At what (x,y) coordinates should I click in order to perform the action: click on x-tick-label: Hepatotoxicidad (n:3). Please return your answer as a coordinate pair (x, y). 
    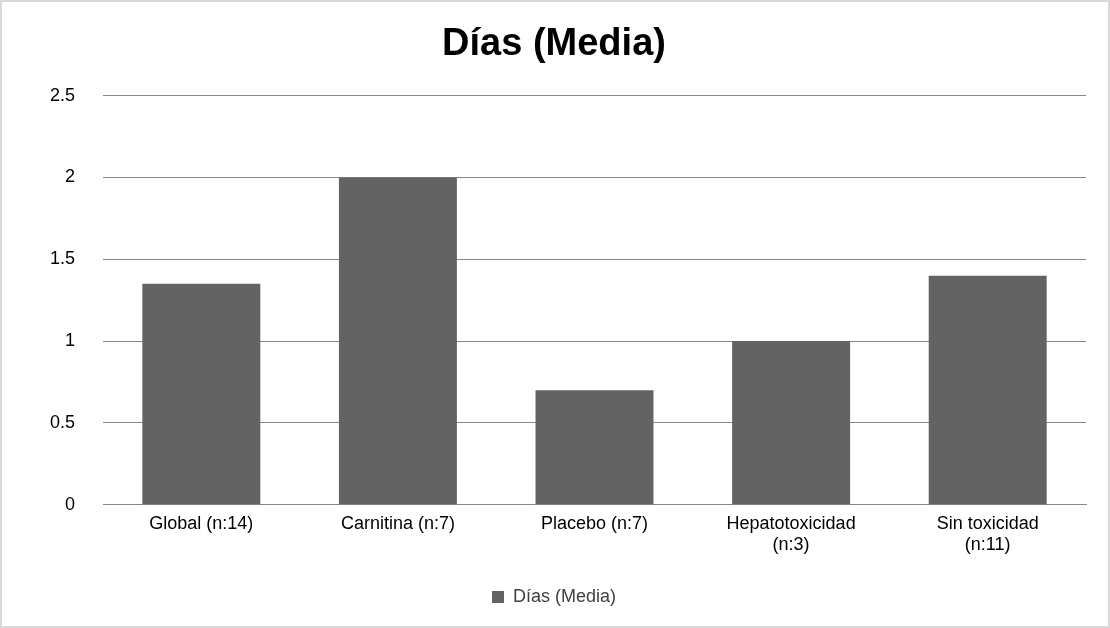
    Looking at the image, I should click on (791, 533).